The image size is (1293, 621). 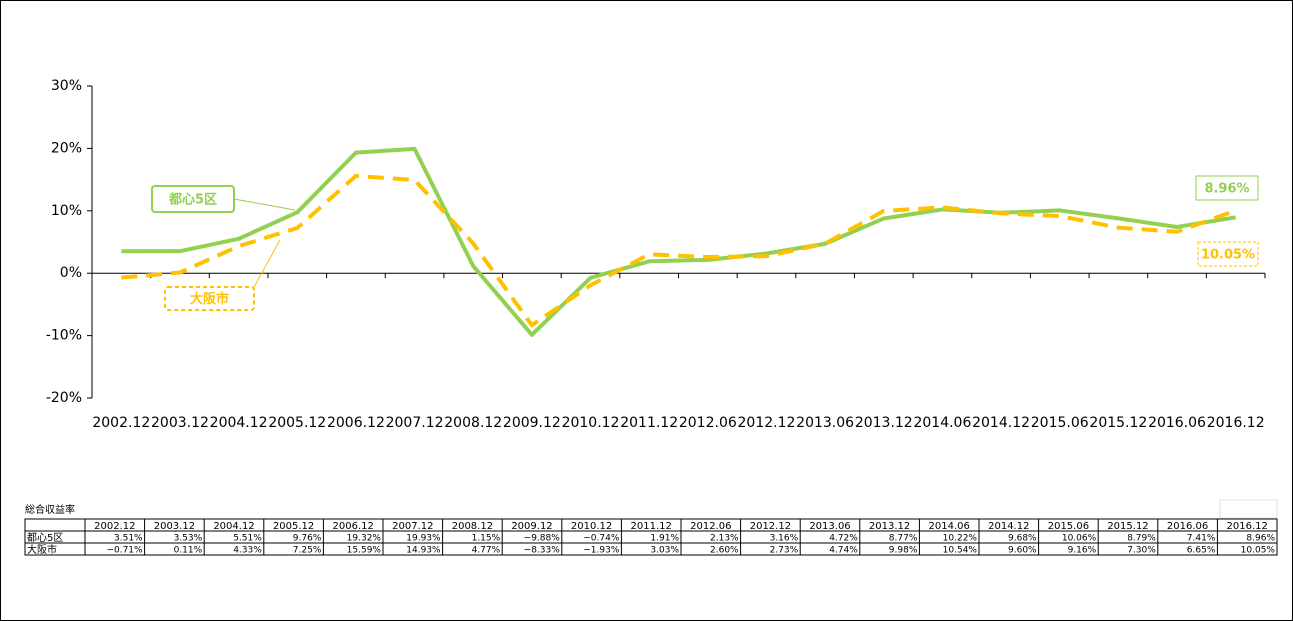 I want to click on table-cell: 9.16%, so click(x=1082, y=551).